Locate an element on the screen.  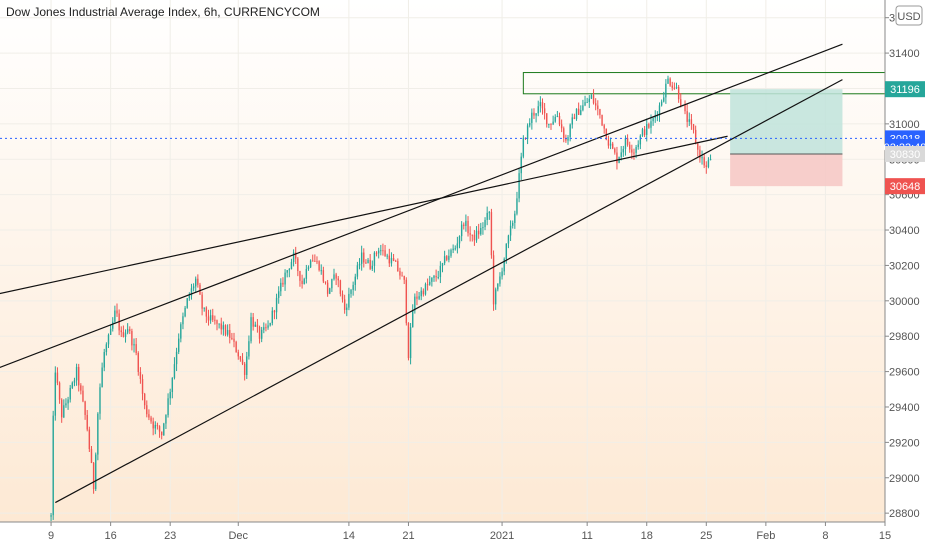
currency-button: USD is located at coordinates (909, 15).